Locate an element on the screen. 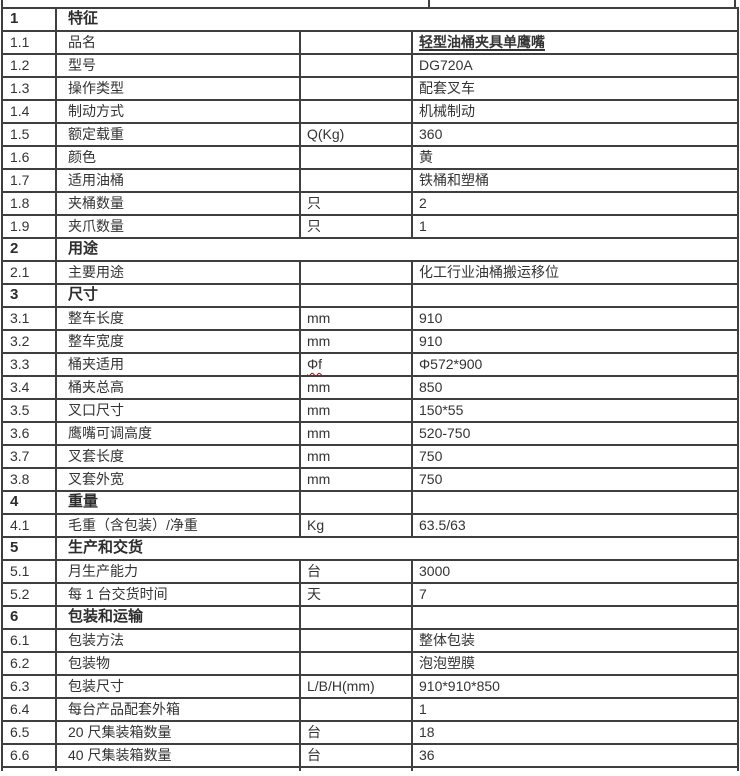 Image resolution: width=740 pixels, height=776 pixels. cell-value: 850 is located at coordinates (575, 387).